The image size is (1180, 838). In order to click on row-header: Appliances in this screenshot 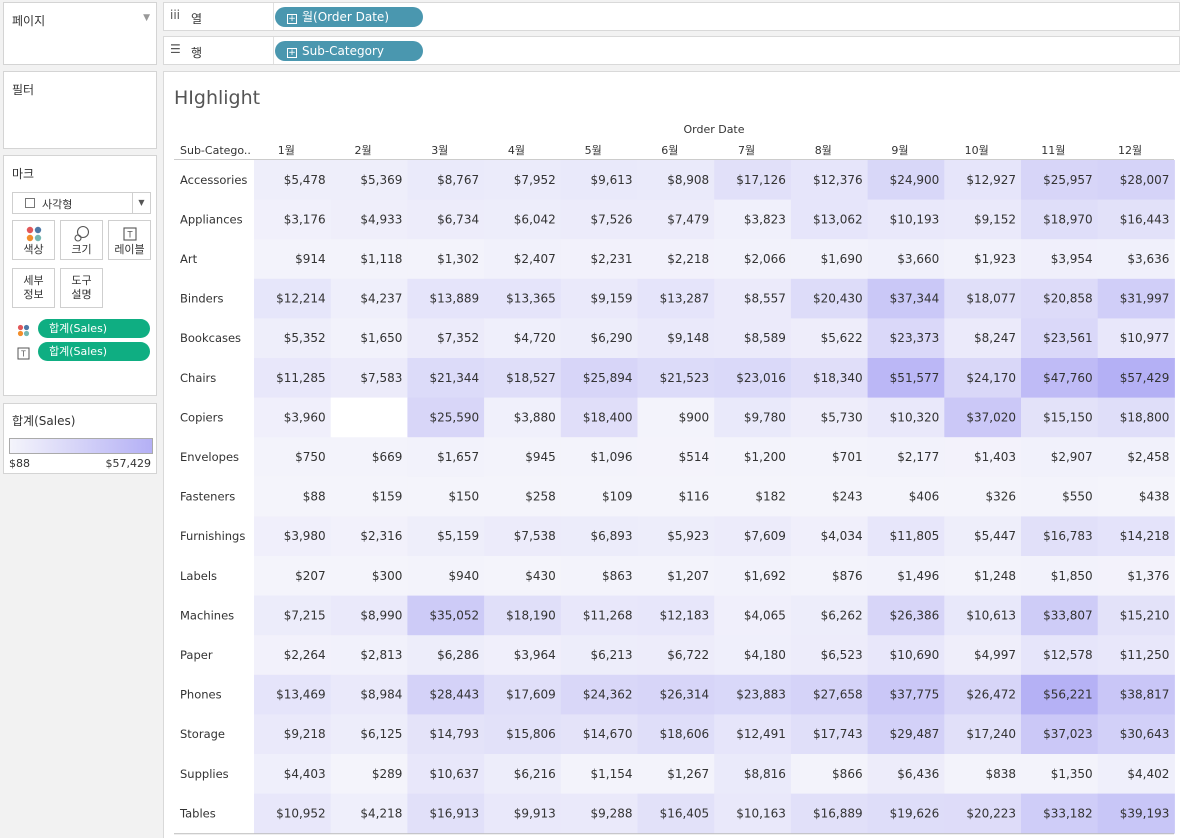, I will do `click(211, 219)`.